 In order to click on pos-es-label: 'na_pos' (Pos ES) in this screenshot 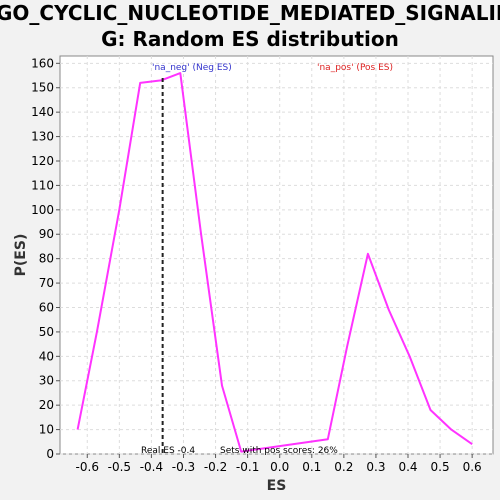, I will do `click(355, 68)`.